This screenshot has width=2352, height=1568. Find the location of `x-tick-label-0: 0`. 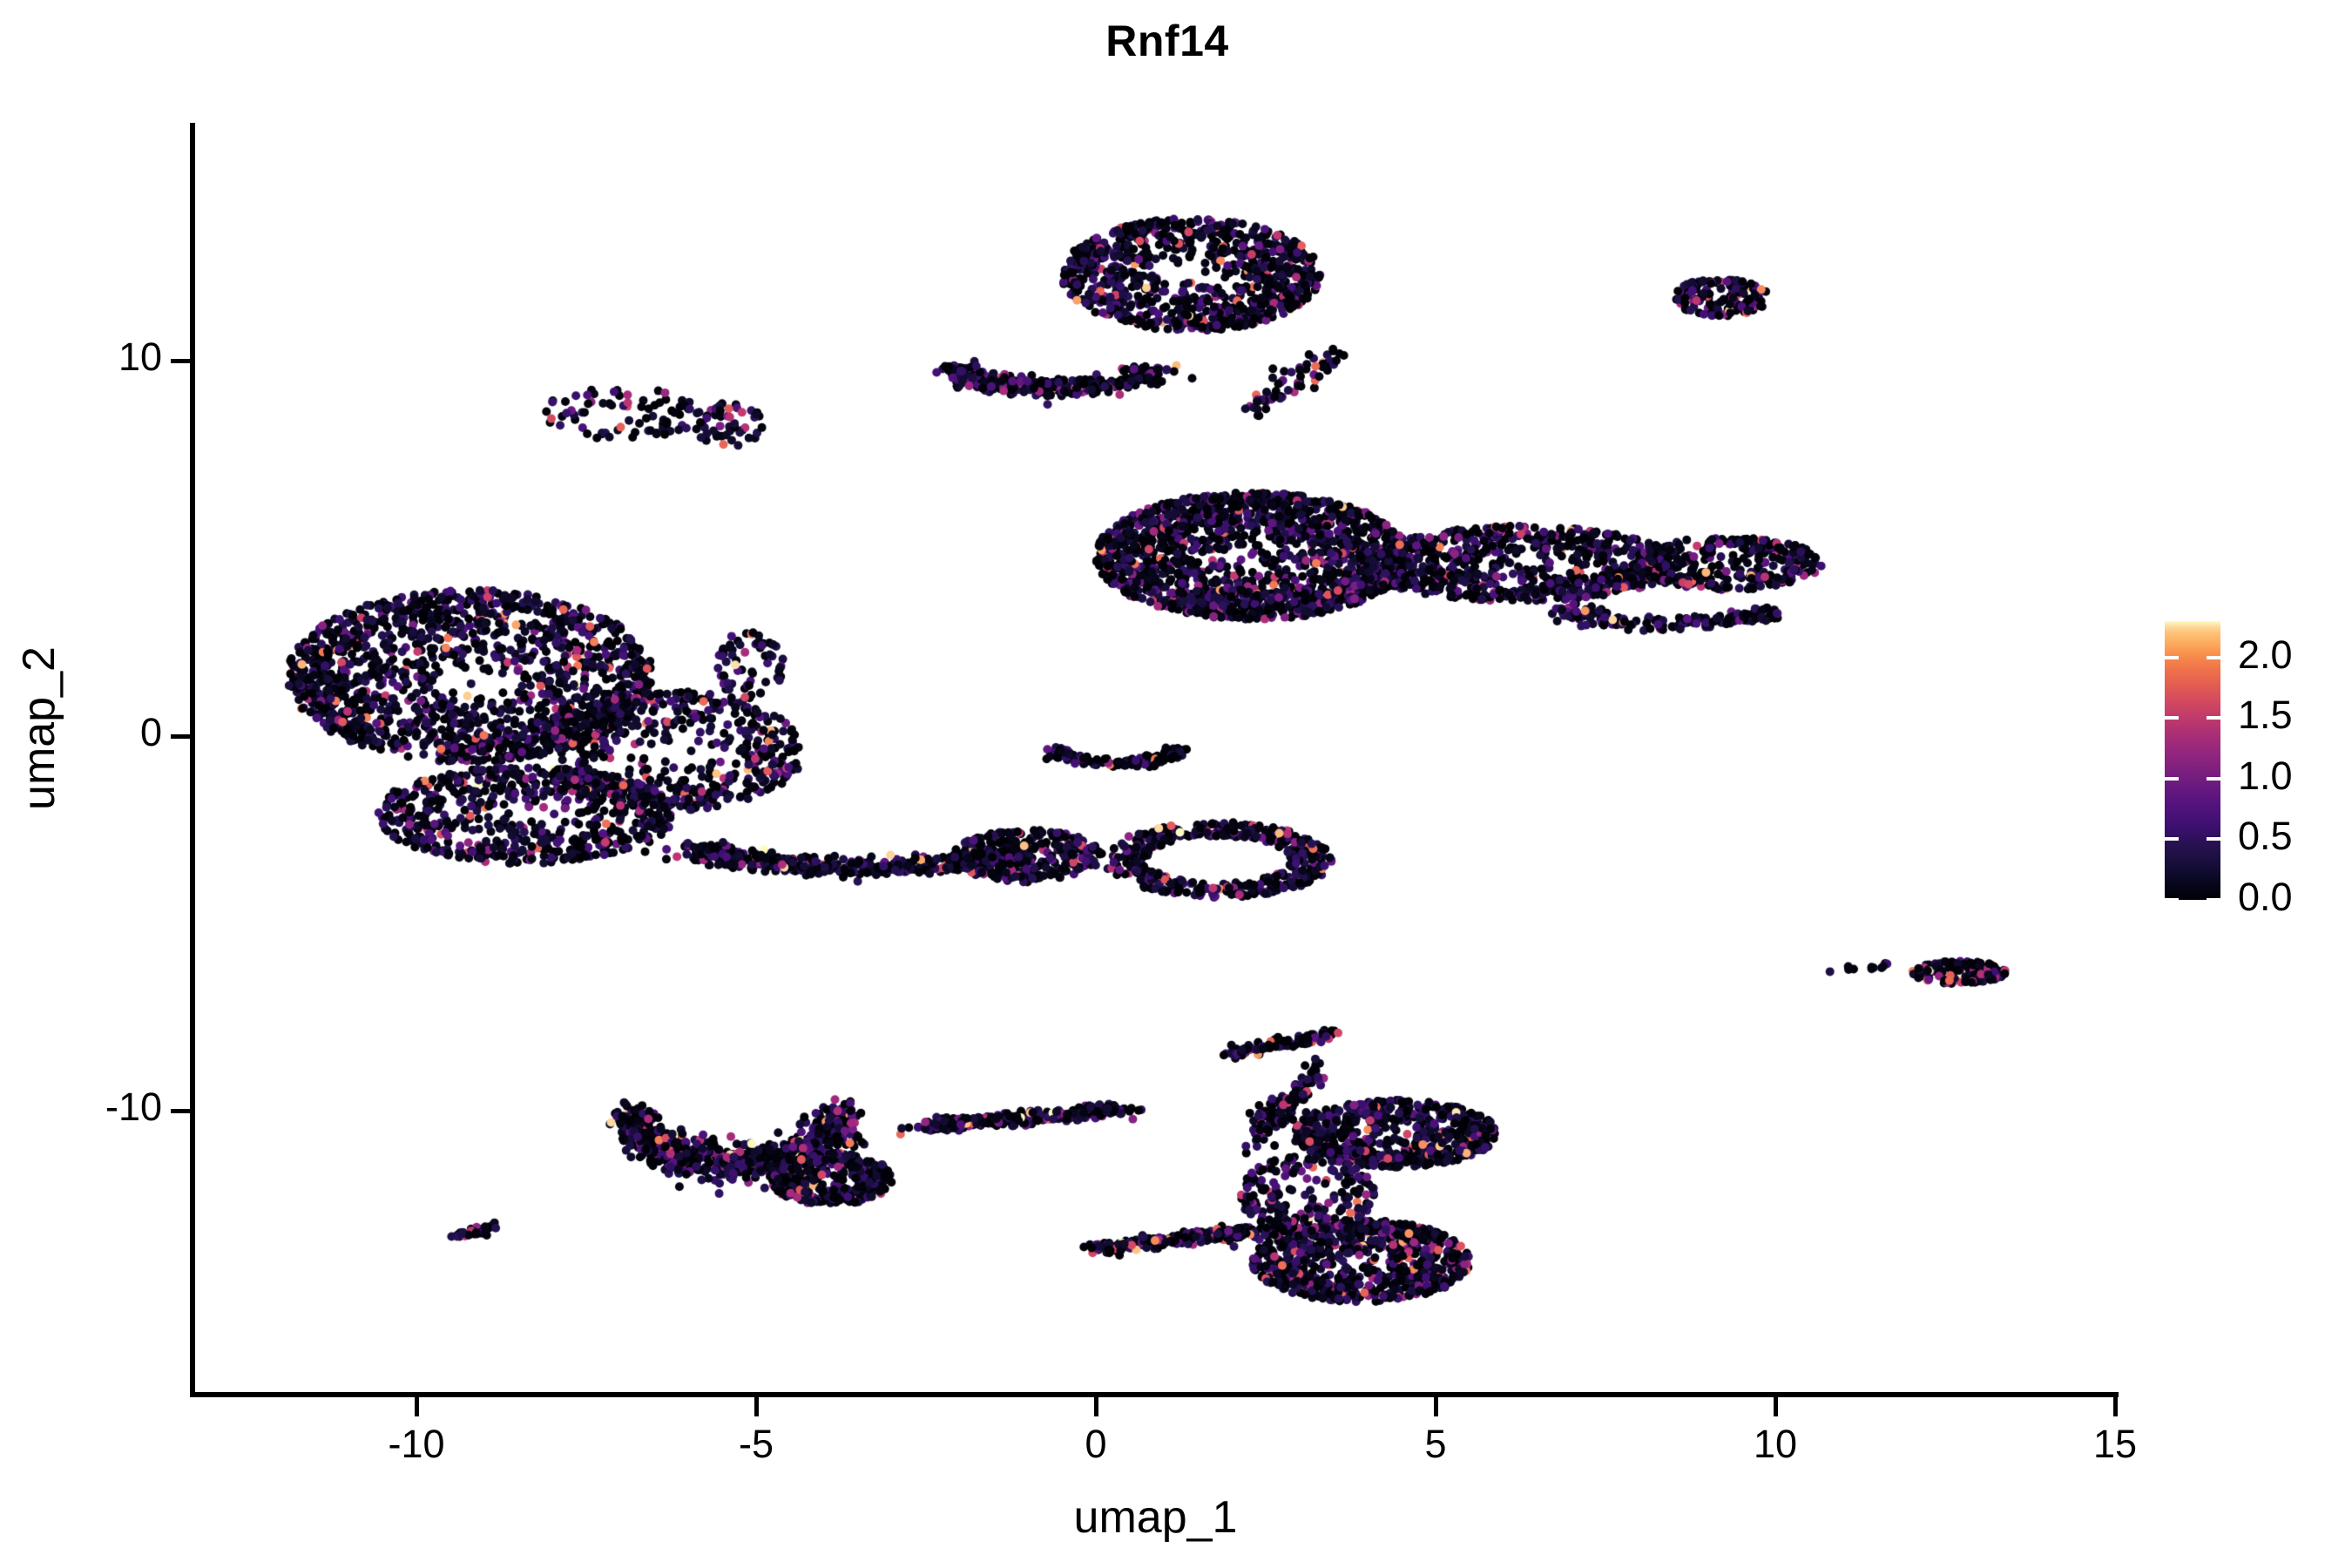

x-tick-label-0: 0 is located at coordinates (1096, 1444).